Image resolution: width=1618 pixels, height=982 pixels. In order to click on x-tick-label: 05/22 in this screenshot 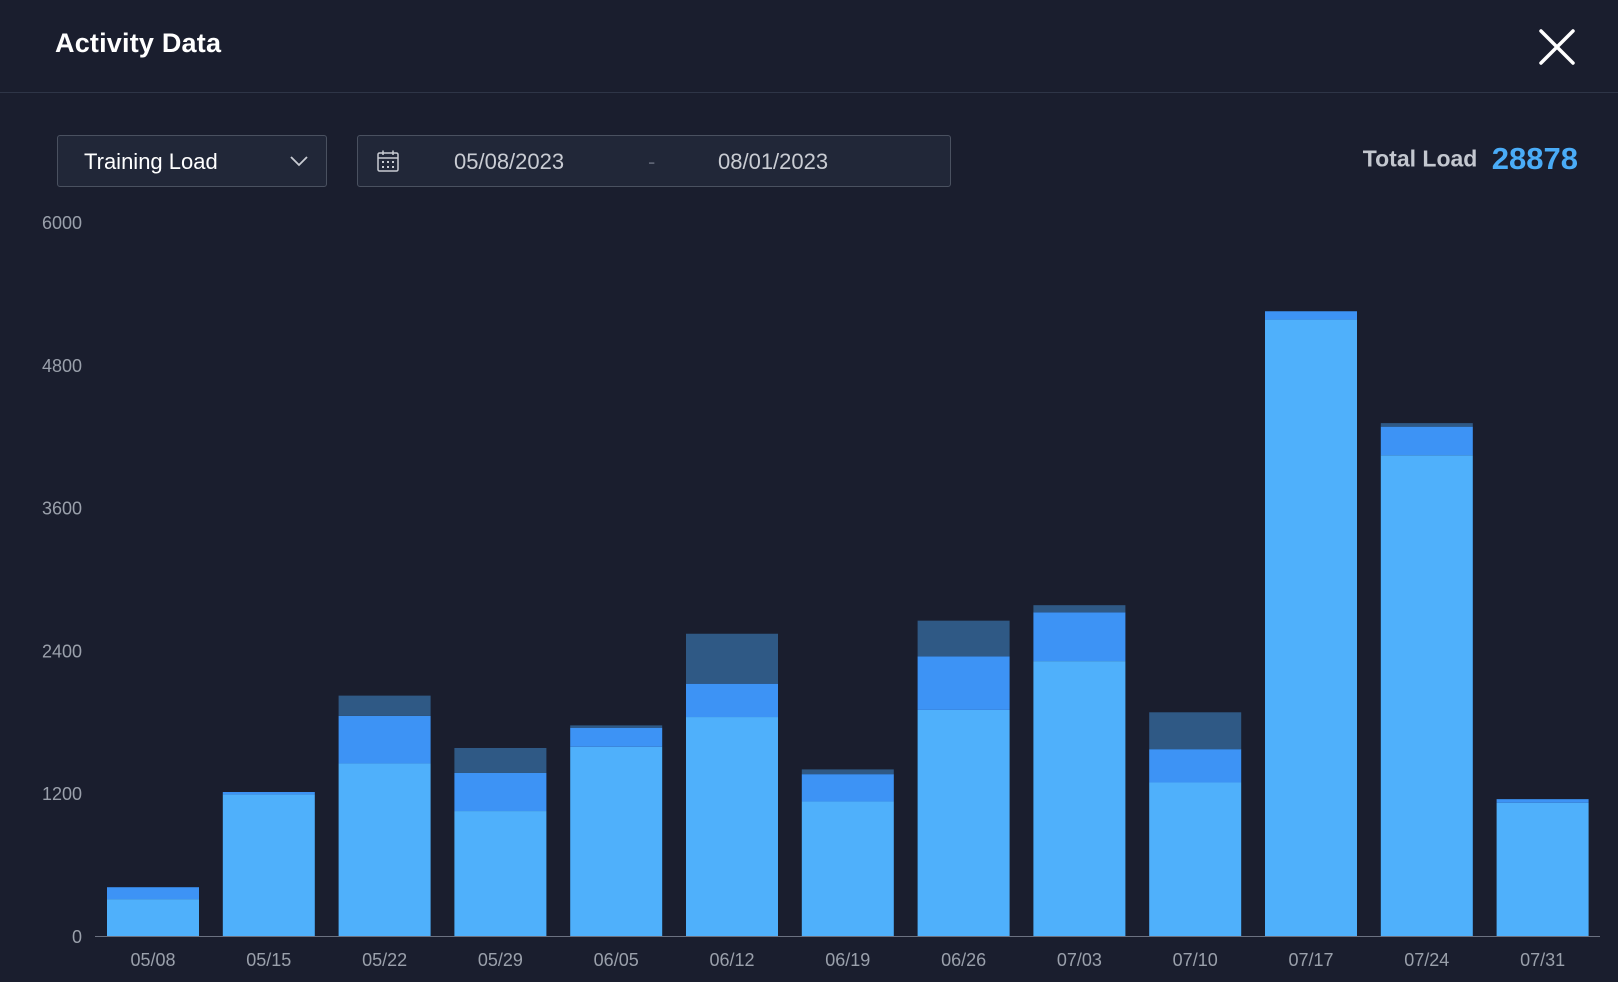, I will do `click(384, 960)`.